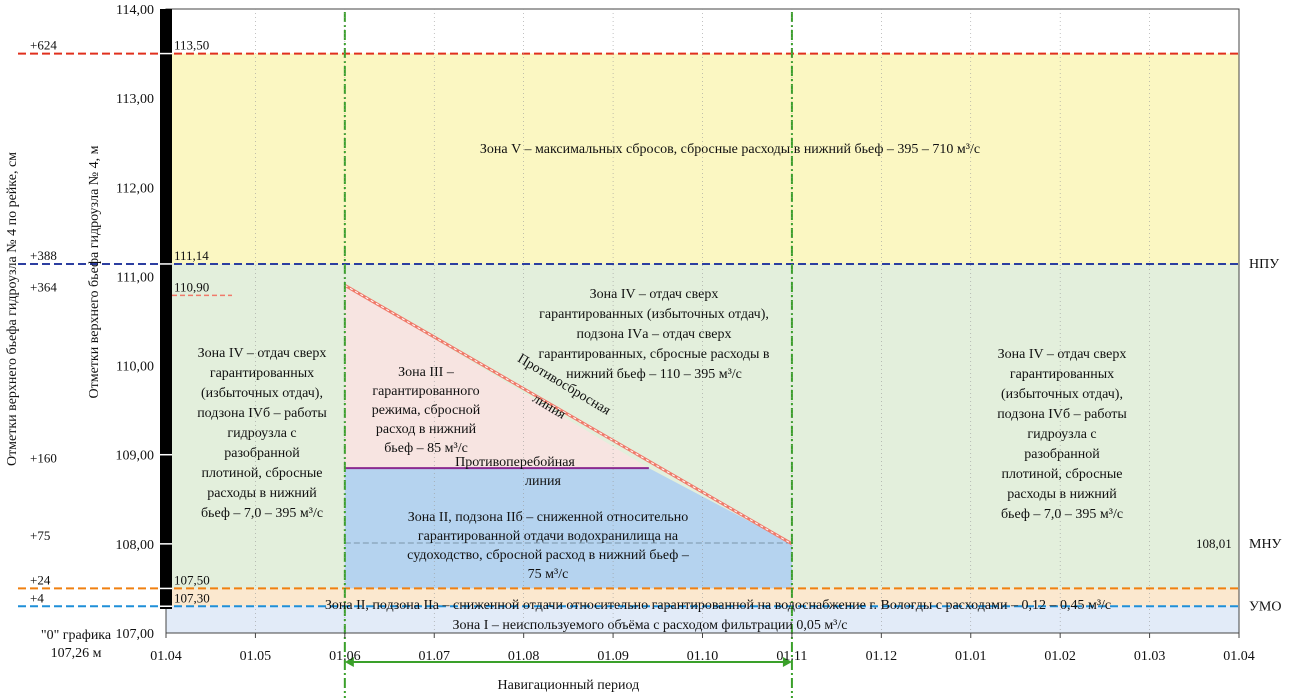 This screenshot has height=699, width=1291. Describe the element at coordinates (43, 458) in the screenshot. I see `rail-mark: +160` at that location.